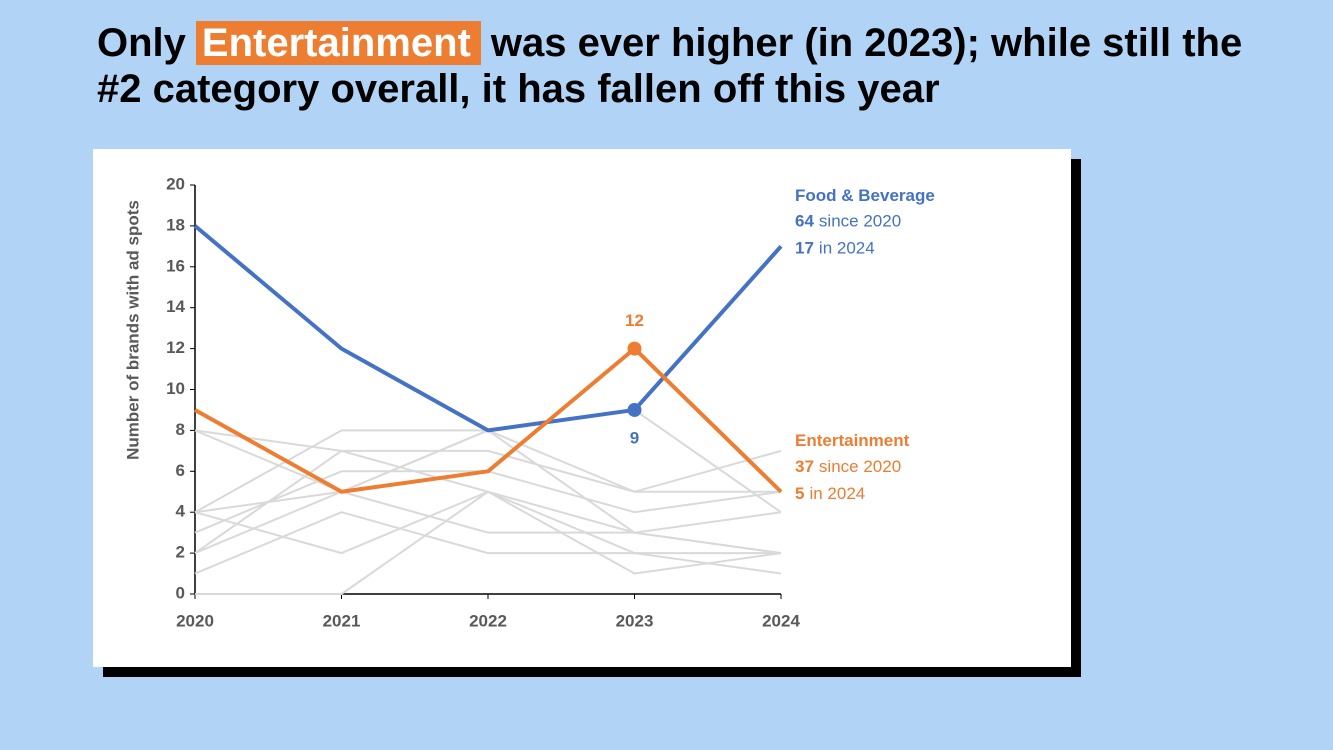  Describe the element at coordinates (175, 347) in the screenshot. I see `y-tick-label: 12` at that location.